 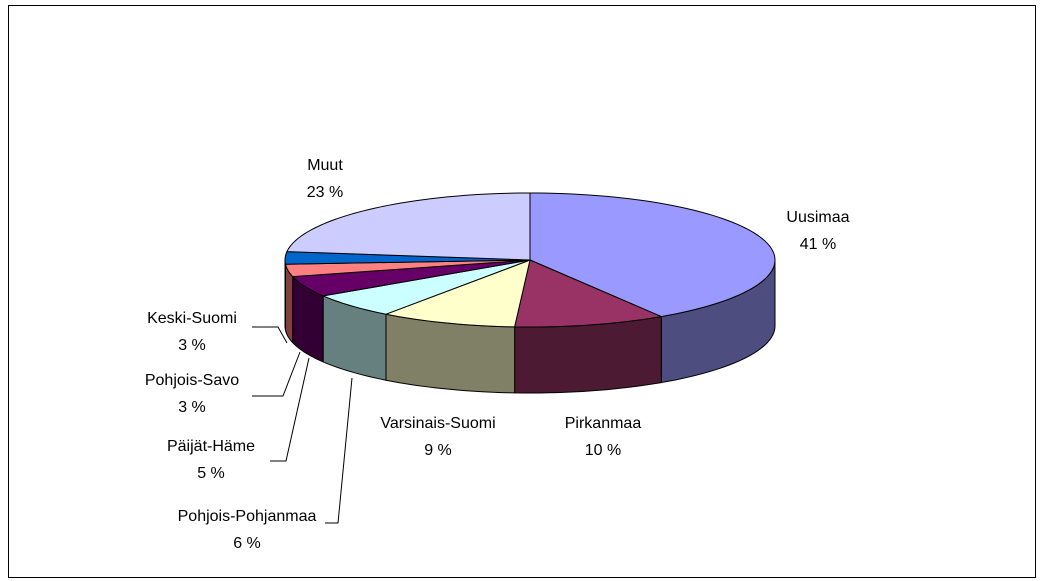 What do you see at coordinates (603, 423) in the screenshot?
I see `slice-label: Pirkanmaa` at bounding box center [603, 423].